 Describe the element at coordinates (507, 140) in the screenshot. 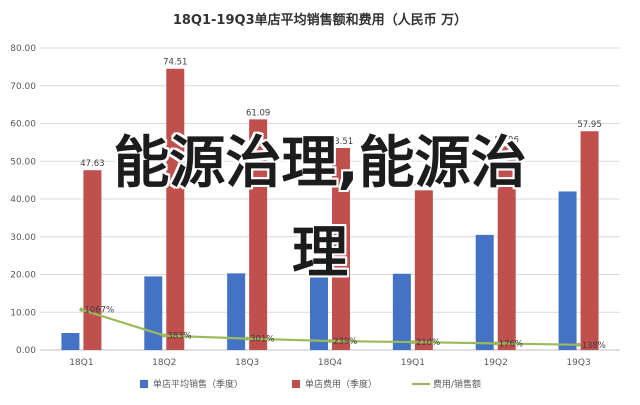

I see `bar-data-label: 53.96` at that location.